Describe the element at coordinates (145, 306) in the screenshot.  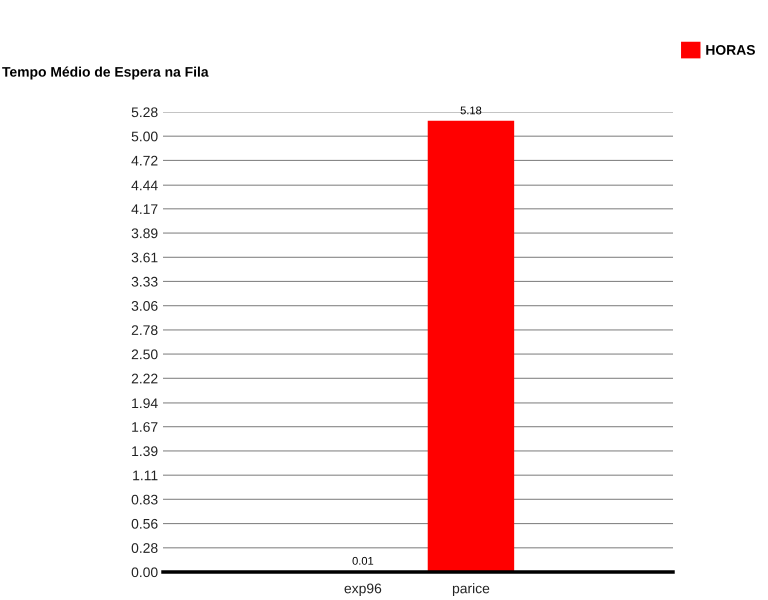
I see `y-tick-label: 3.06` at that location.